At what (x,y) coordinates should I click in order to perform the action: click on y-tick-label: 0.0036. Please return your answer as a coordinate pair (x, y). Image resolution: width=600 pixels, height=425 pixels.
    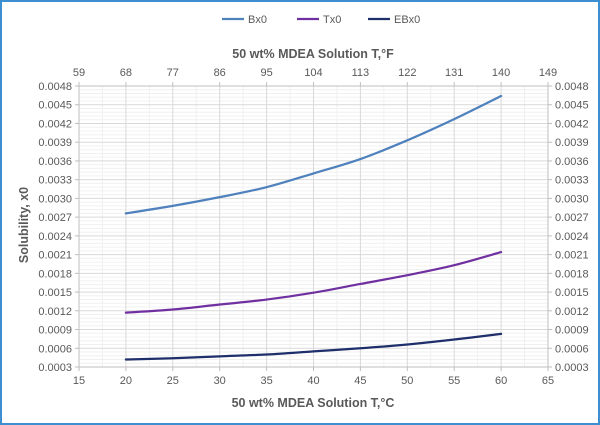
    Looking at the image, I should click on (55, 162).